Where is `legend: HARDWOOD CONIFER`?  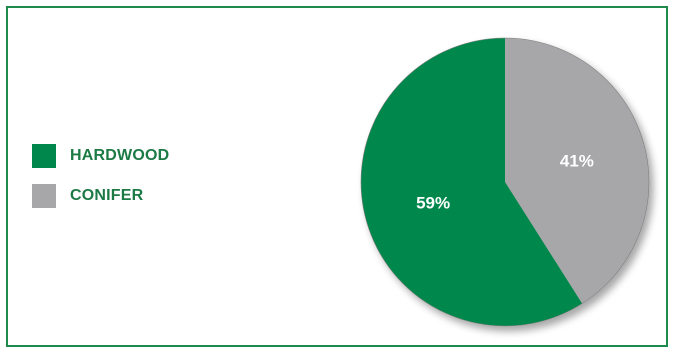 legend: HARDWOOD CONIFER is located at coordinates (100, 184).